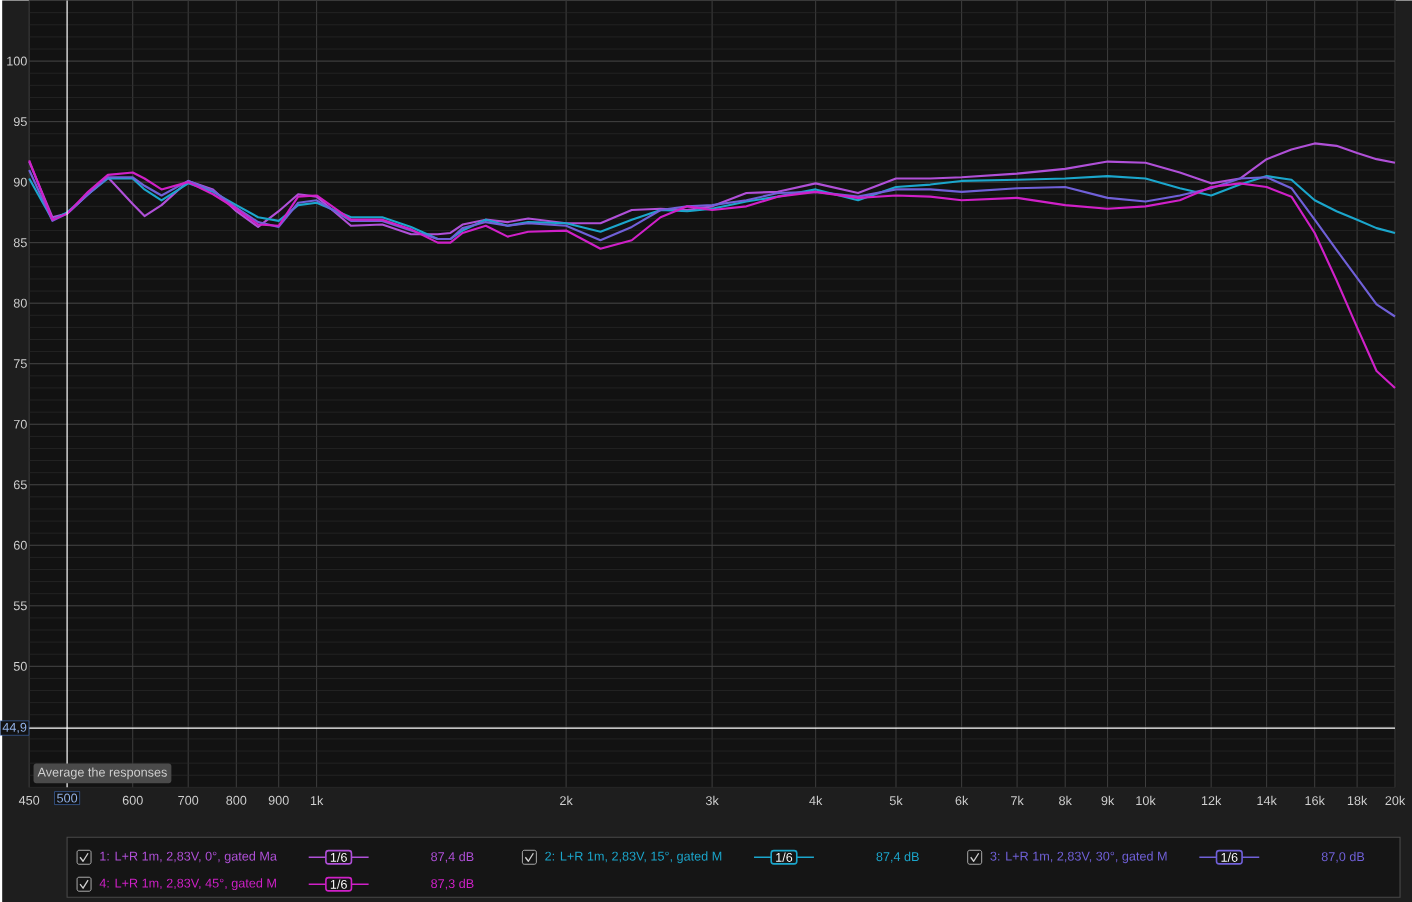 The image size is (1412, 902). Describe the element at coordinates (896, 800) in the screenshot. I see `x-tick-label: 5k` at that location.